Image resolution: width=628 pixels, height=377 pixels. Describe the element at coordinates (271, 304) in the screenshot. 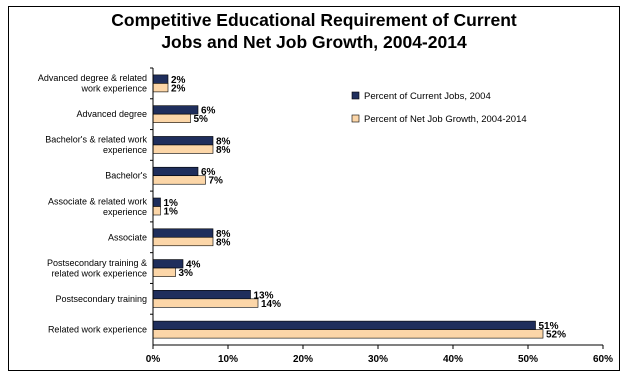

I see `data-label: 14%` at that location.